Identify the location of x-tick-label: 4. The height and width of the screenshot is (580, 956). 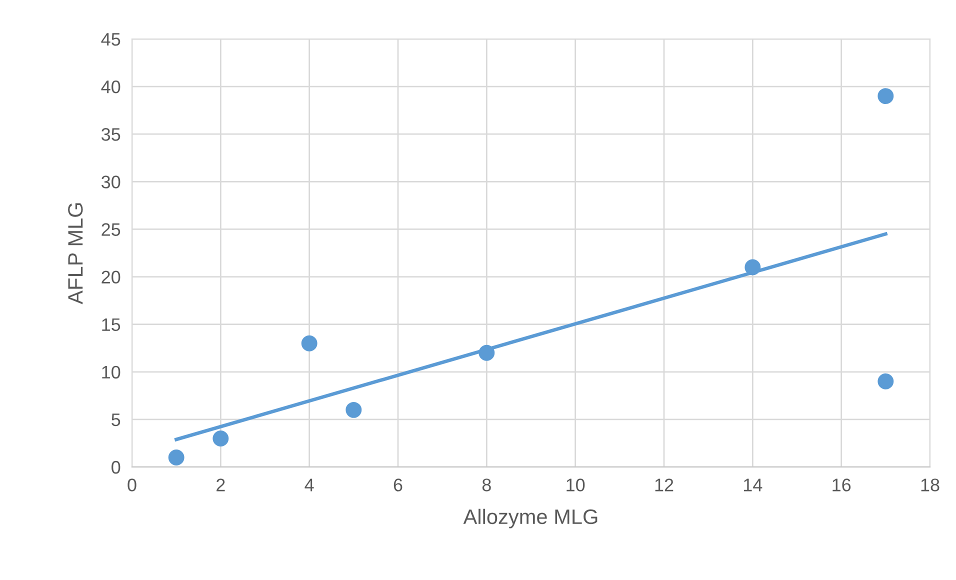
(309, 485).